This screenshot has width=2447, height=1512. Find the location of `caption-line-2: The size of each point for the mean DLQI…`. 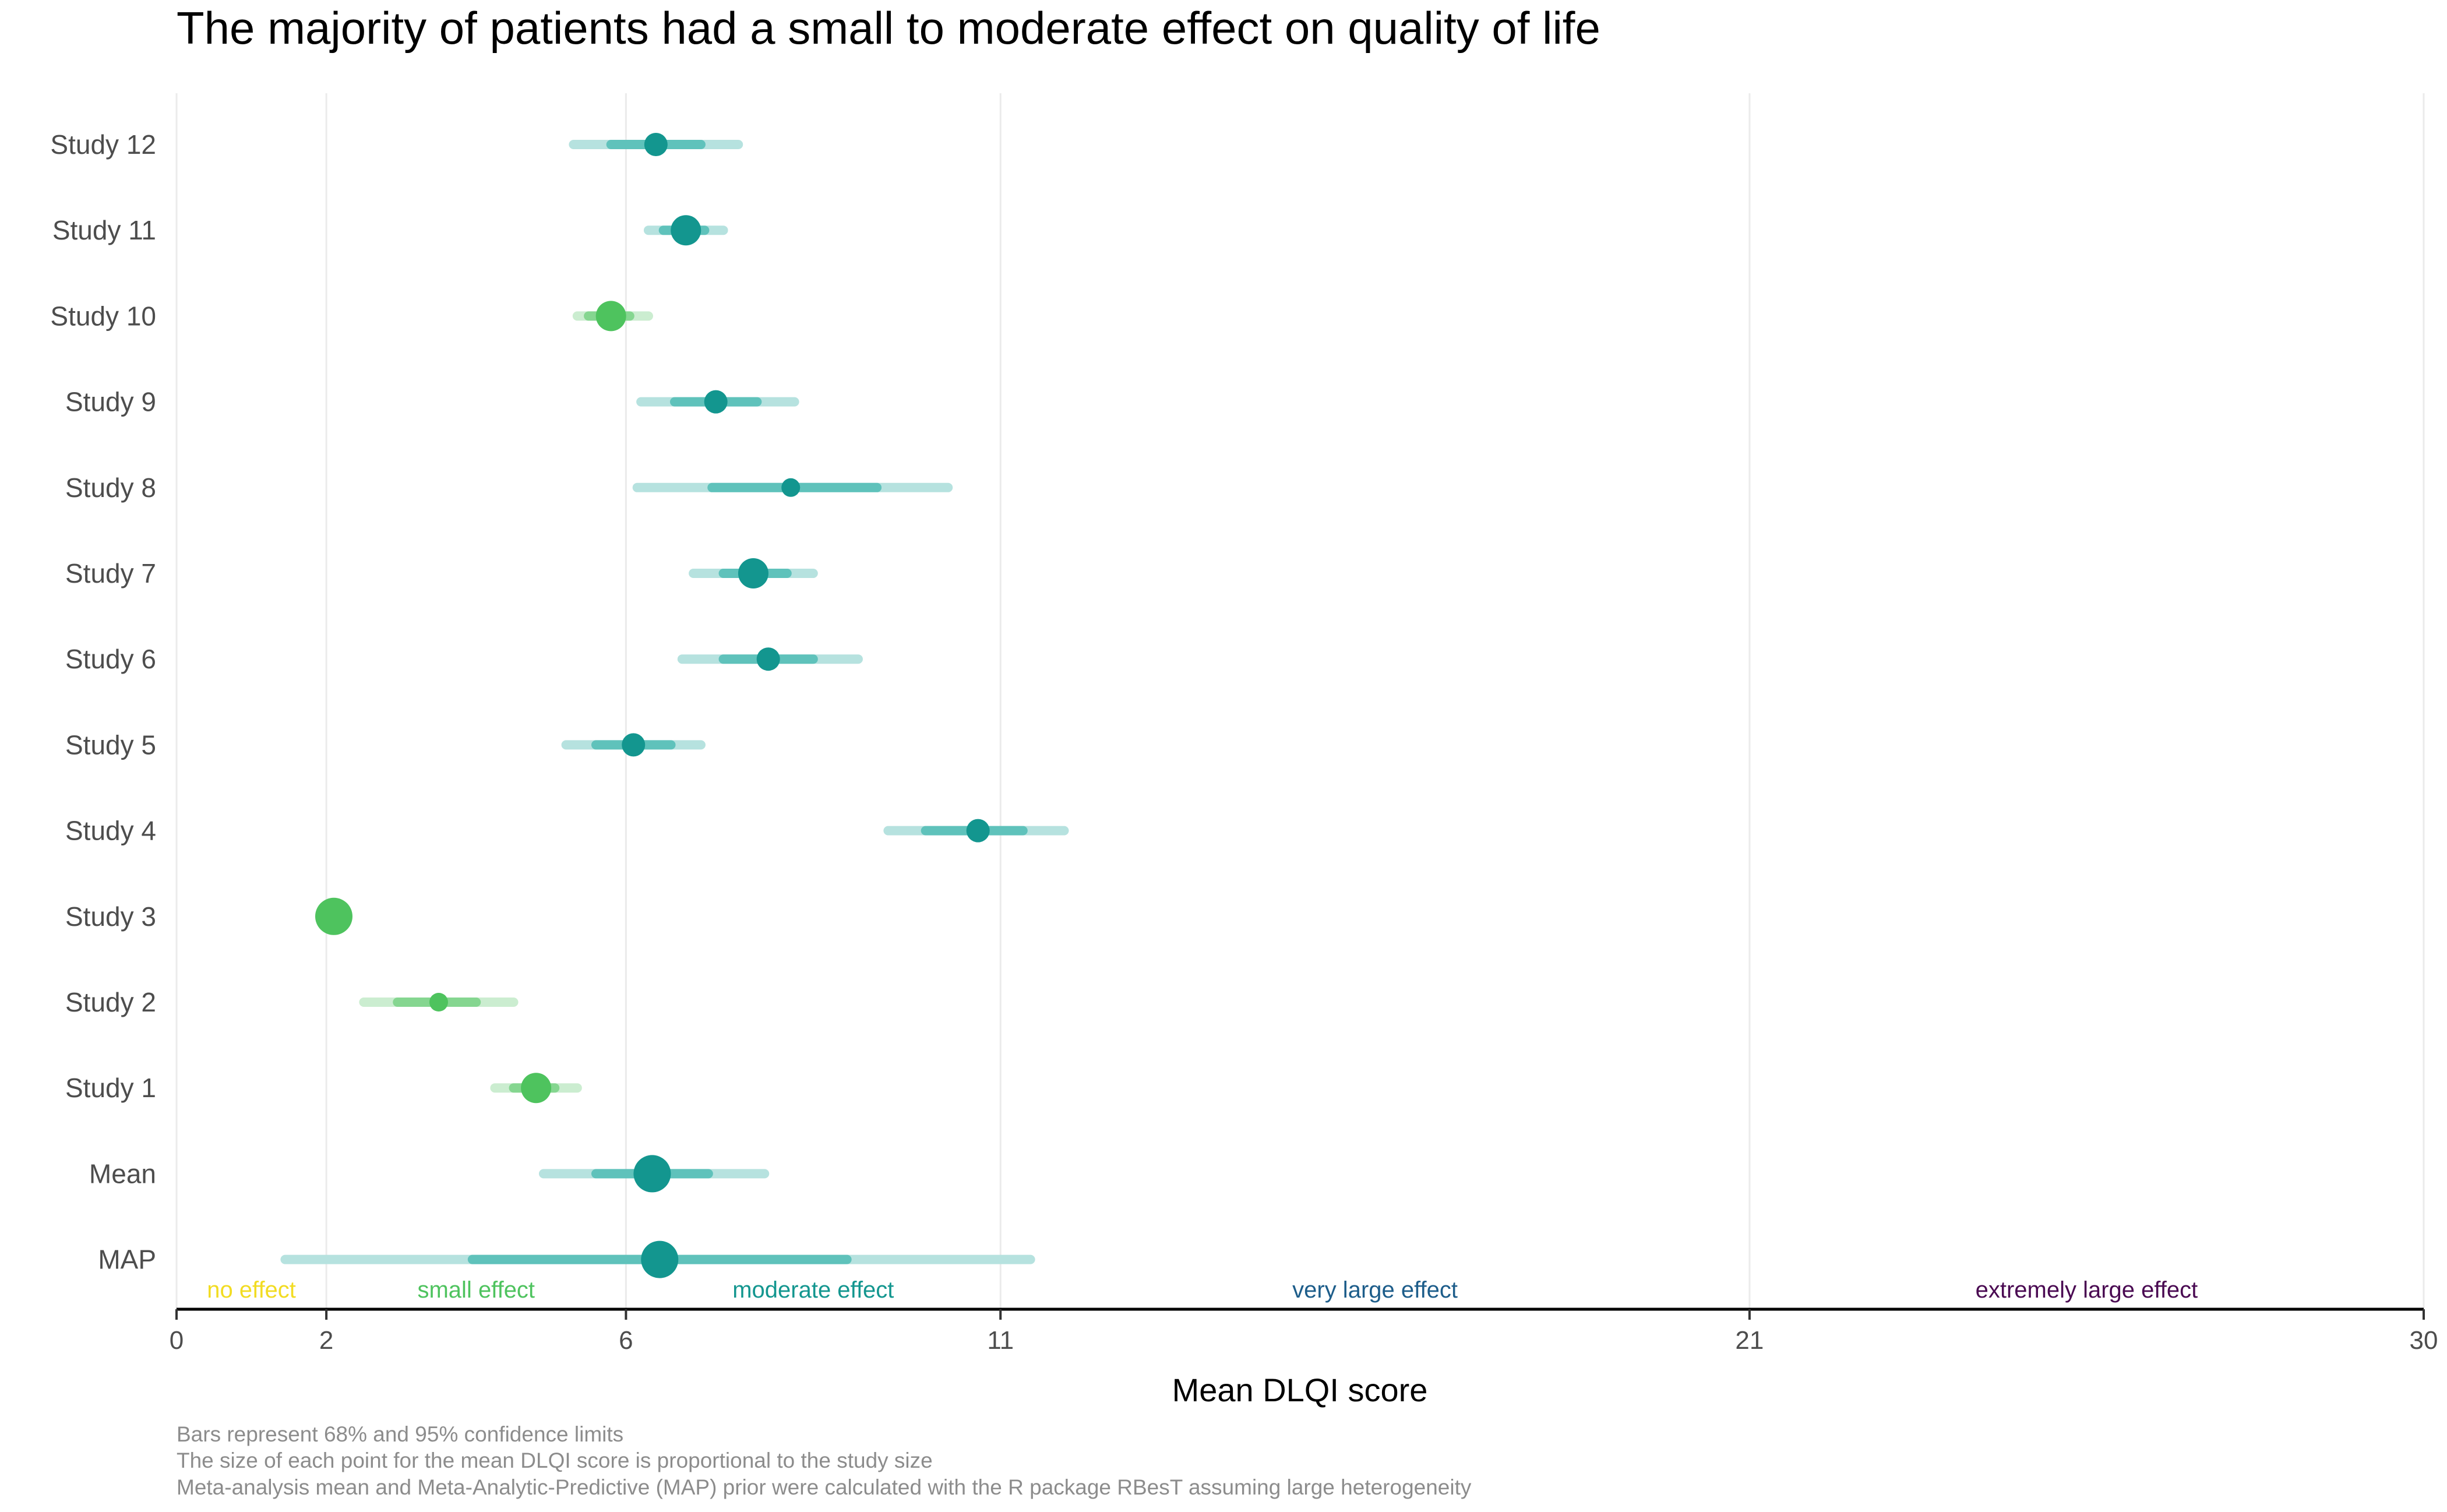

caption-line-2: The size of each point for the mean DLQI… is located at coordinates (555, 1460).